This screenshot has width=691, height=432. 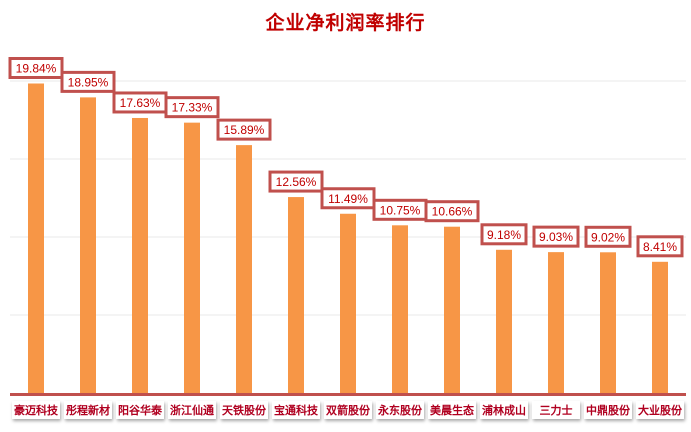 I want to click on category-label: 大业股份, so click(x=660, y=410).